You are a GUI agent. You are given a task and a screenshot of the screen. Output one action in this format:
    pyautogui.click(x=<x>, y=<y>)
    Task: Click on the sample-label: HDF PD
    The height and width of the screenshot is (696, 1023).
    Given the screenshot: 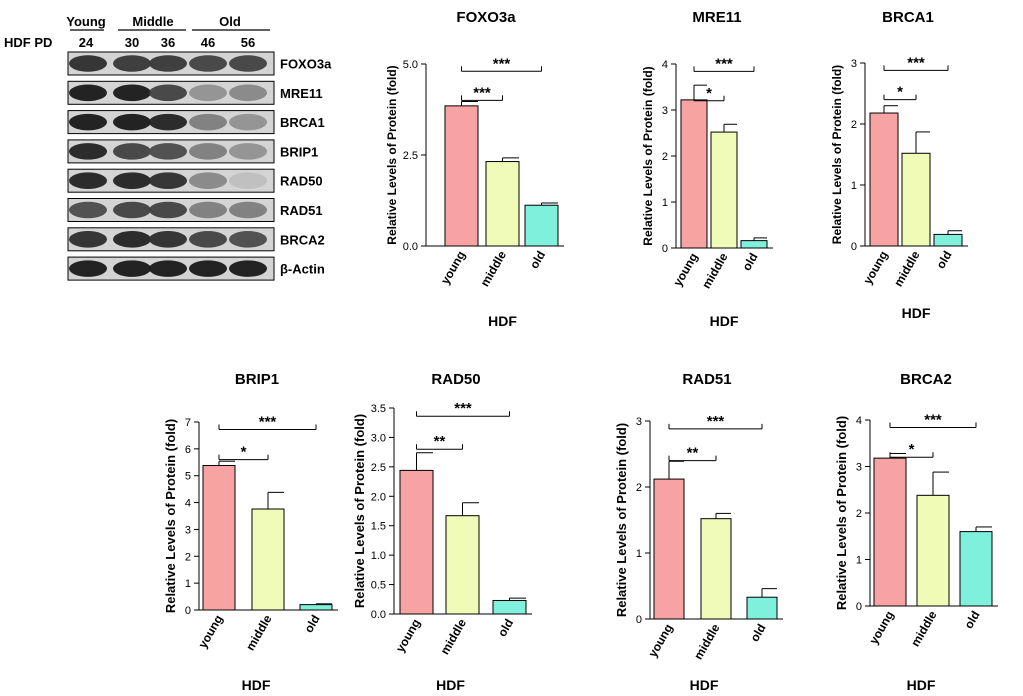 What is the action you would take?
    pyautogui.click(x=28, y=42)
    